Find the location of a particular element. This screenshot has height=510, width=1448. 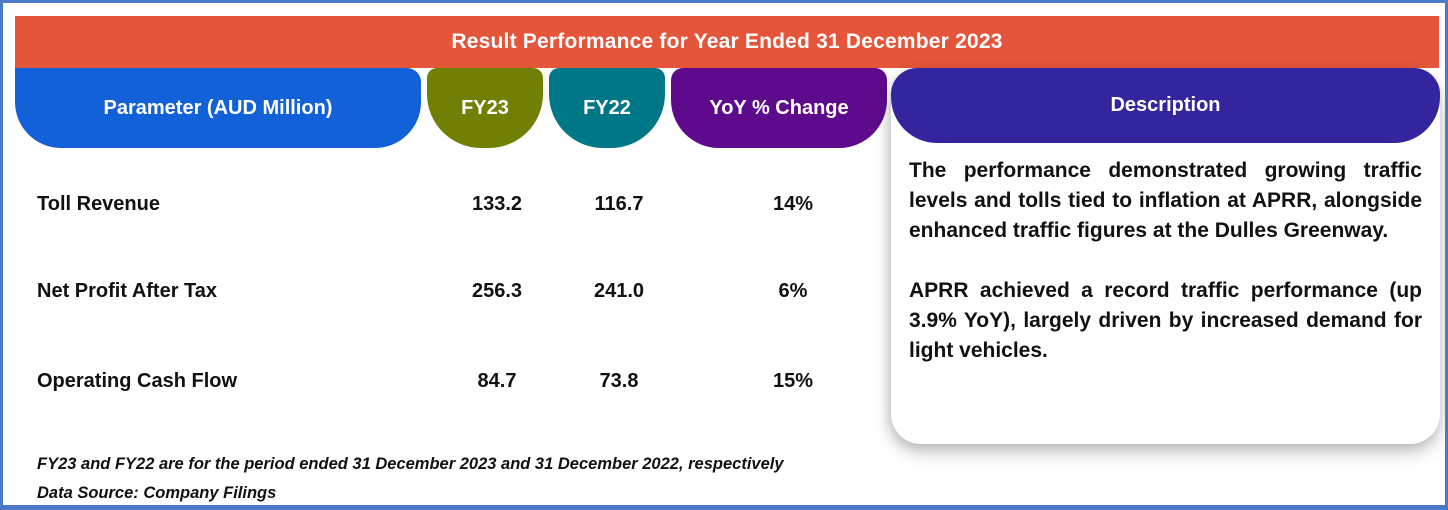

row-fy22-value: 116.7 is located at coordinates (619, 204).